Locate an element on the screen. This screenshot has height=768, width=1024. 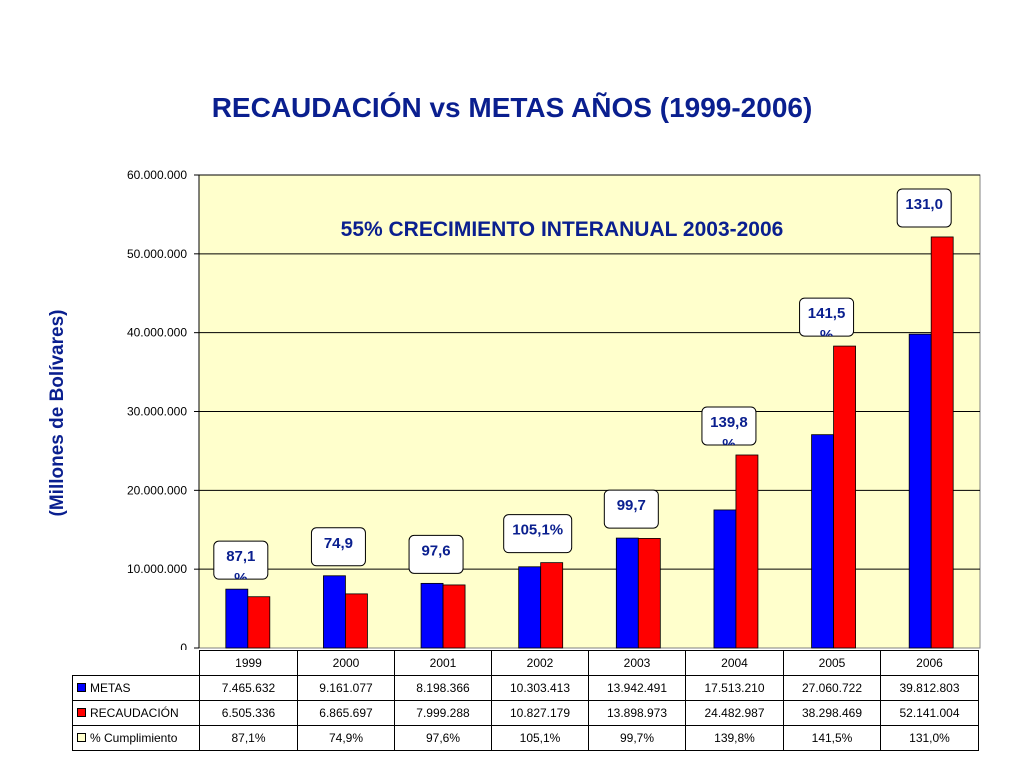
chart-title: RECAUDACIÓN vs METAS AÑOS (1999-2006) is located at coordinates (512, 107).